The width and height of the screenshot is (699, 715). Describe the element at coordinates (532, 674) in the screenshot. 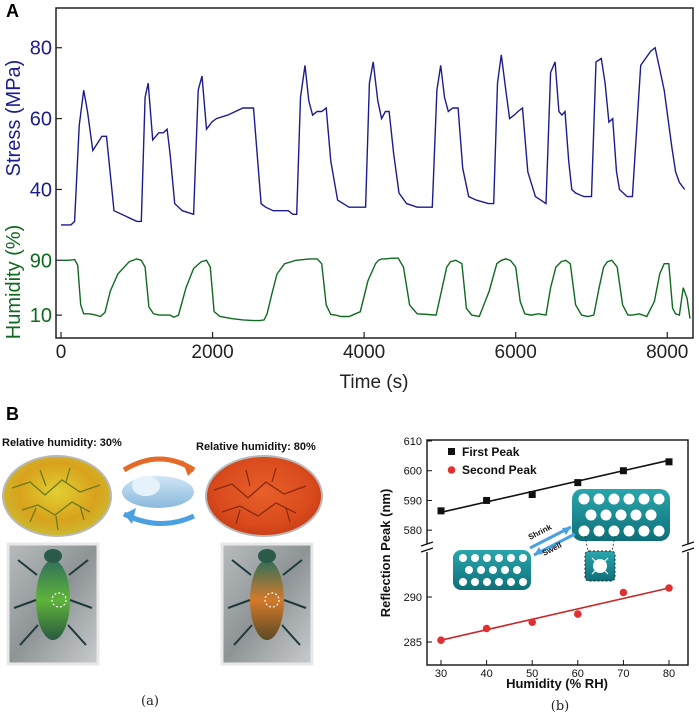

I see `b-x-tick-label: 50` at that location.